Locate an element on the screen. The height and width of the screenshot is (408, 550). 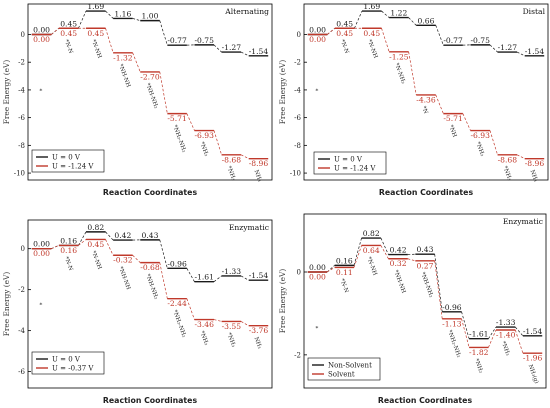
legend: U = 0 VU = -1.24 V is located at coordinates (68, 161).